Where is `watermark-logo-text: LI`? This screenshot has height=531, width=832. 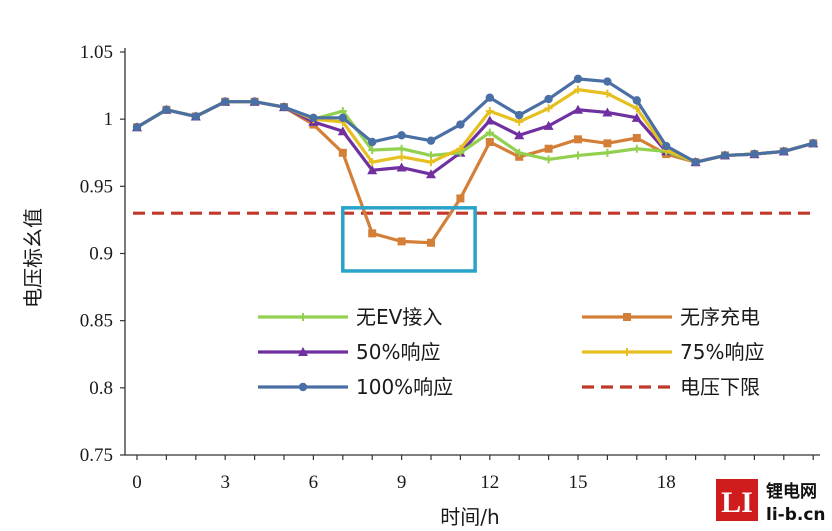 watermark-logo-text: LI is located at coordinates (737, 502).